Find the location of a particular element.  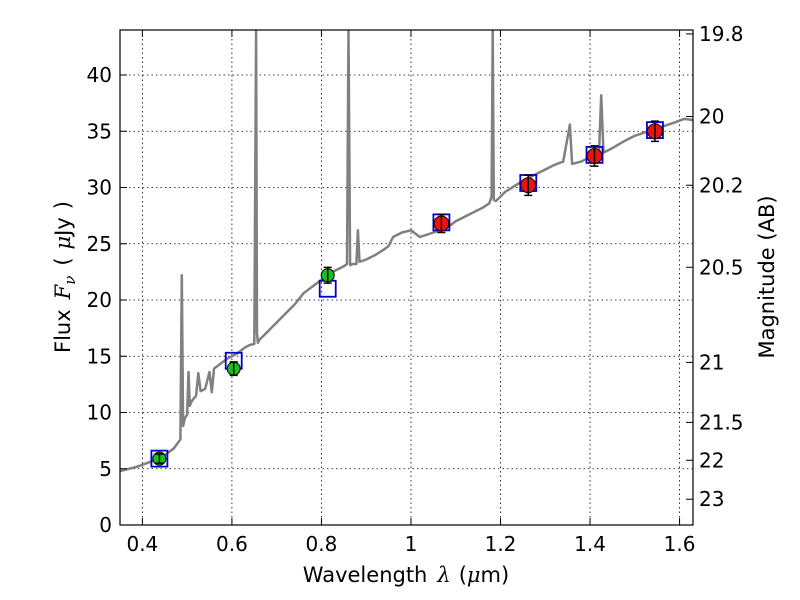

y-tick-label: 40 is located at coordinates (99, 75).